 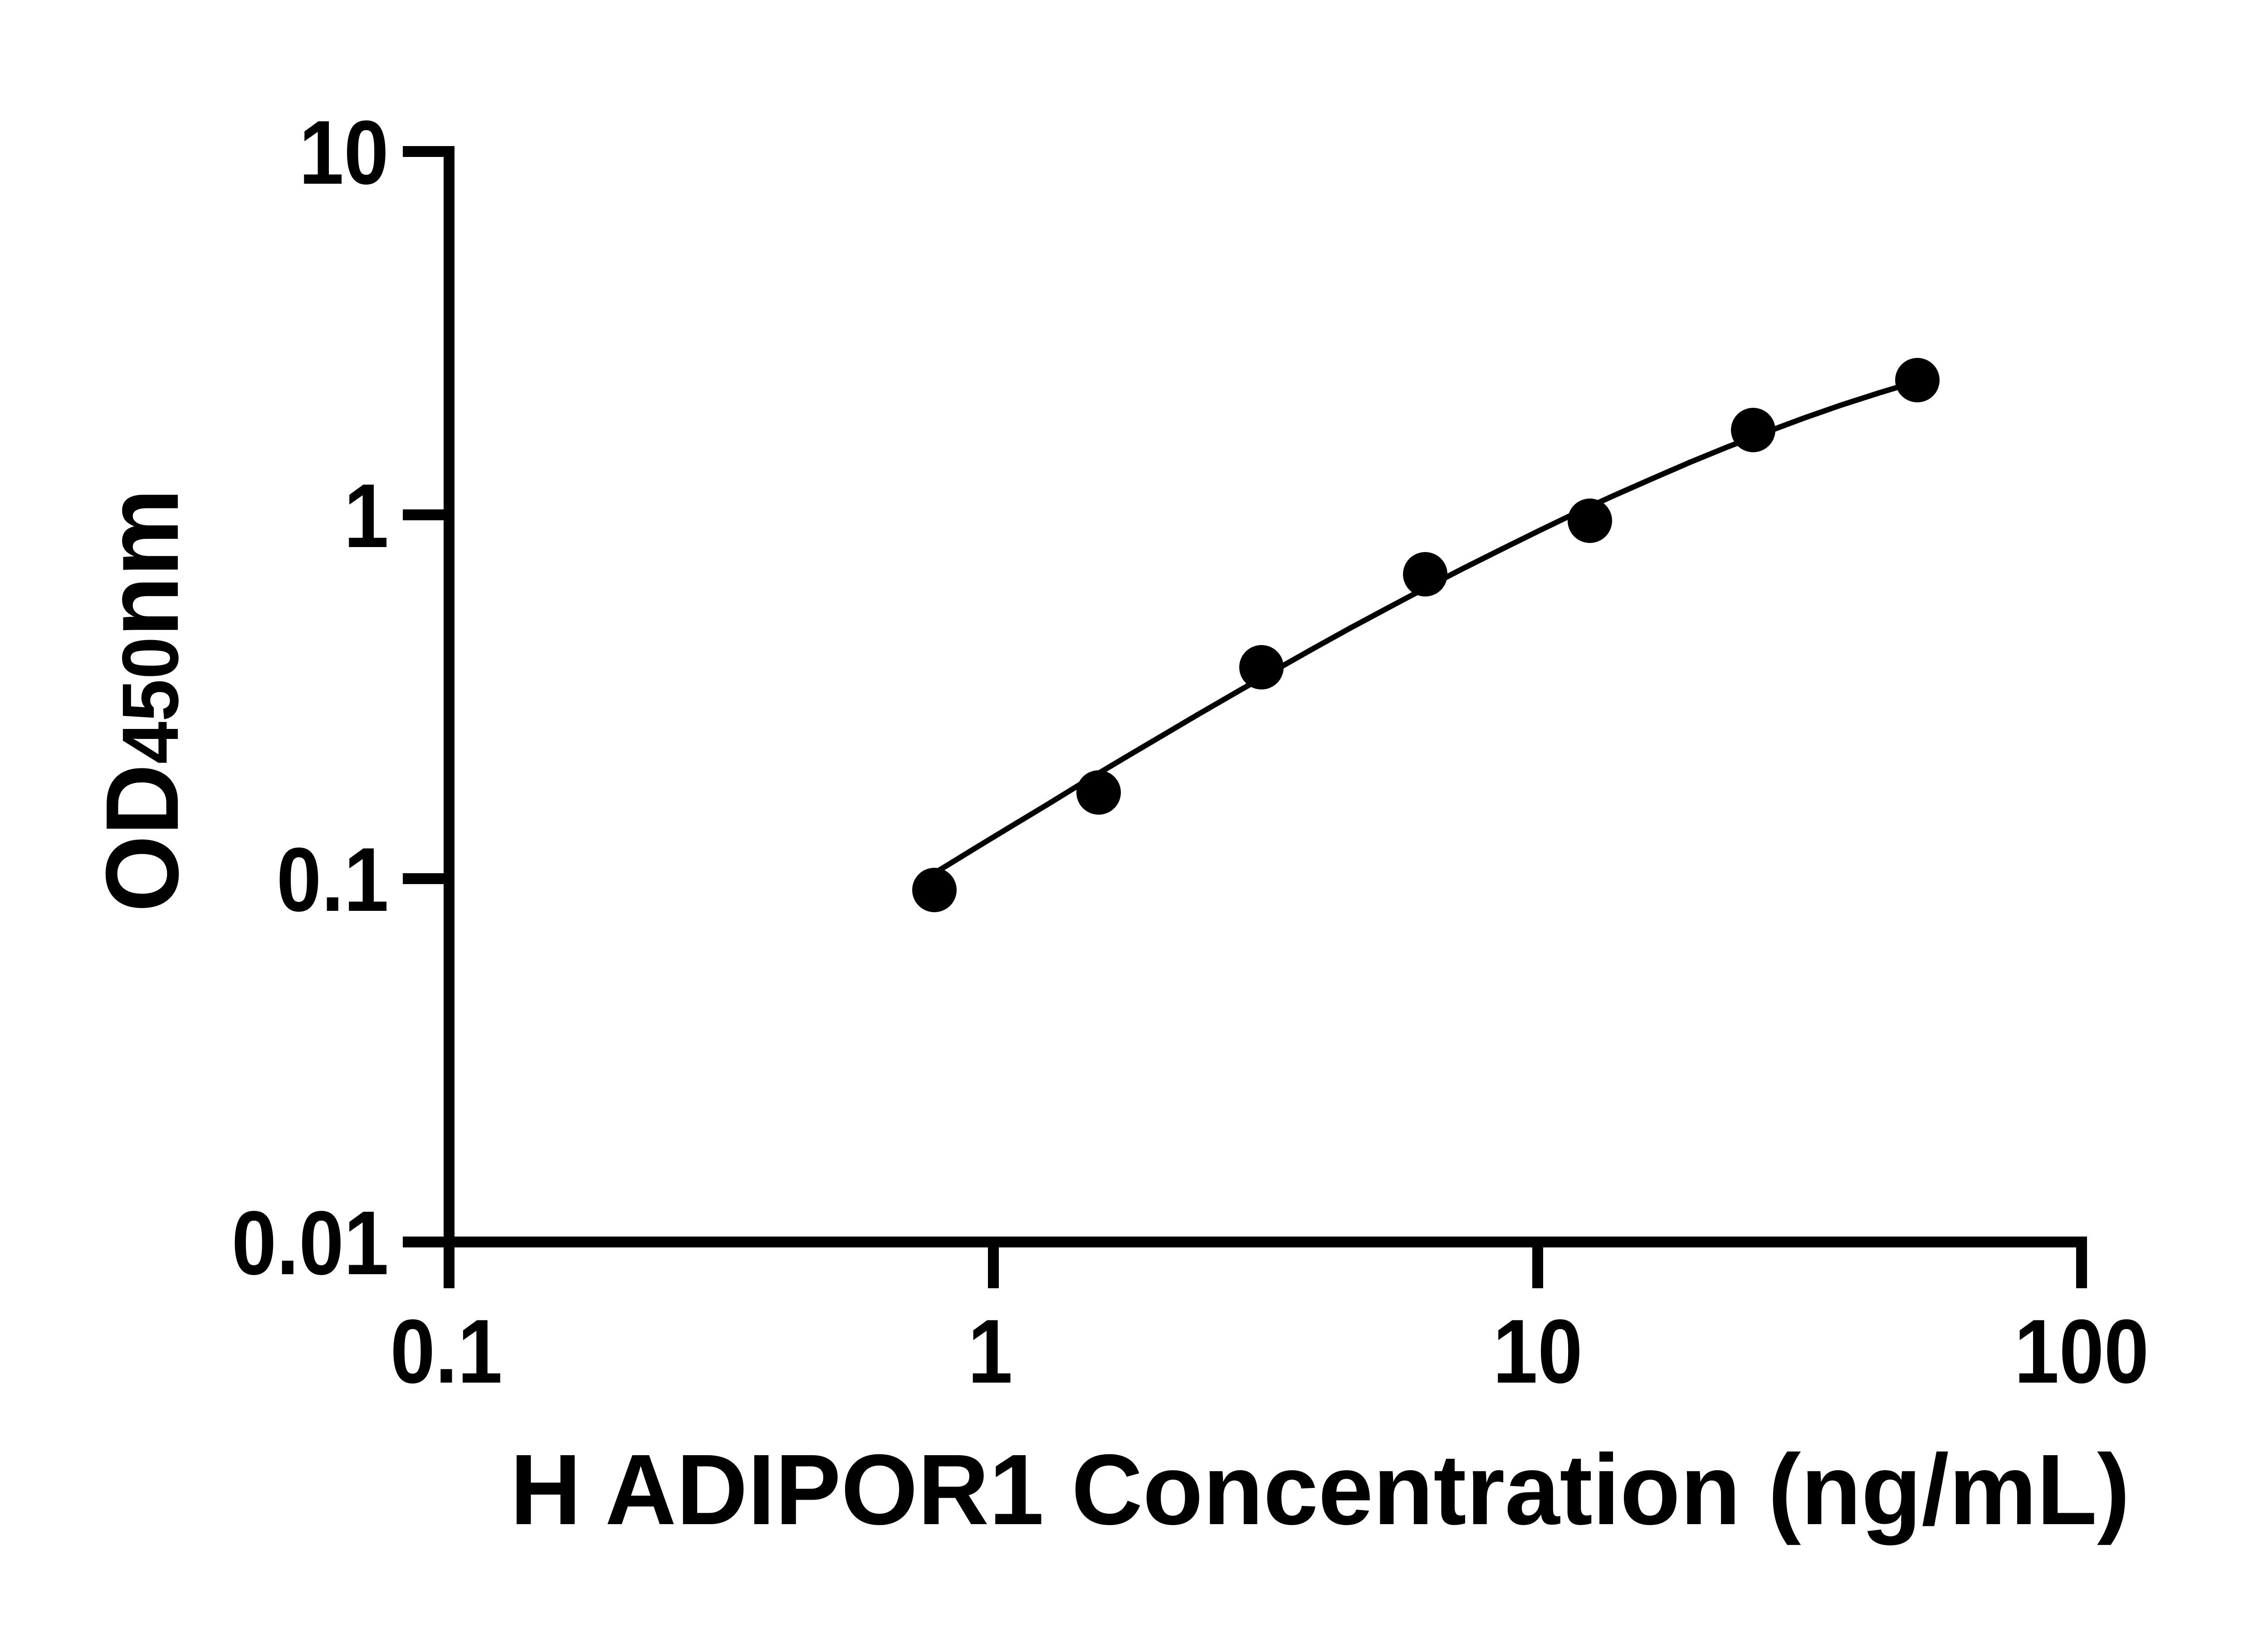 I want to click on svg-text: 100, so click(x=2081, y=1351).